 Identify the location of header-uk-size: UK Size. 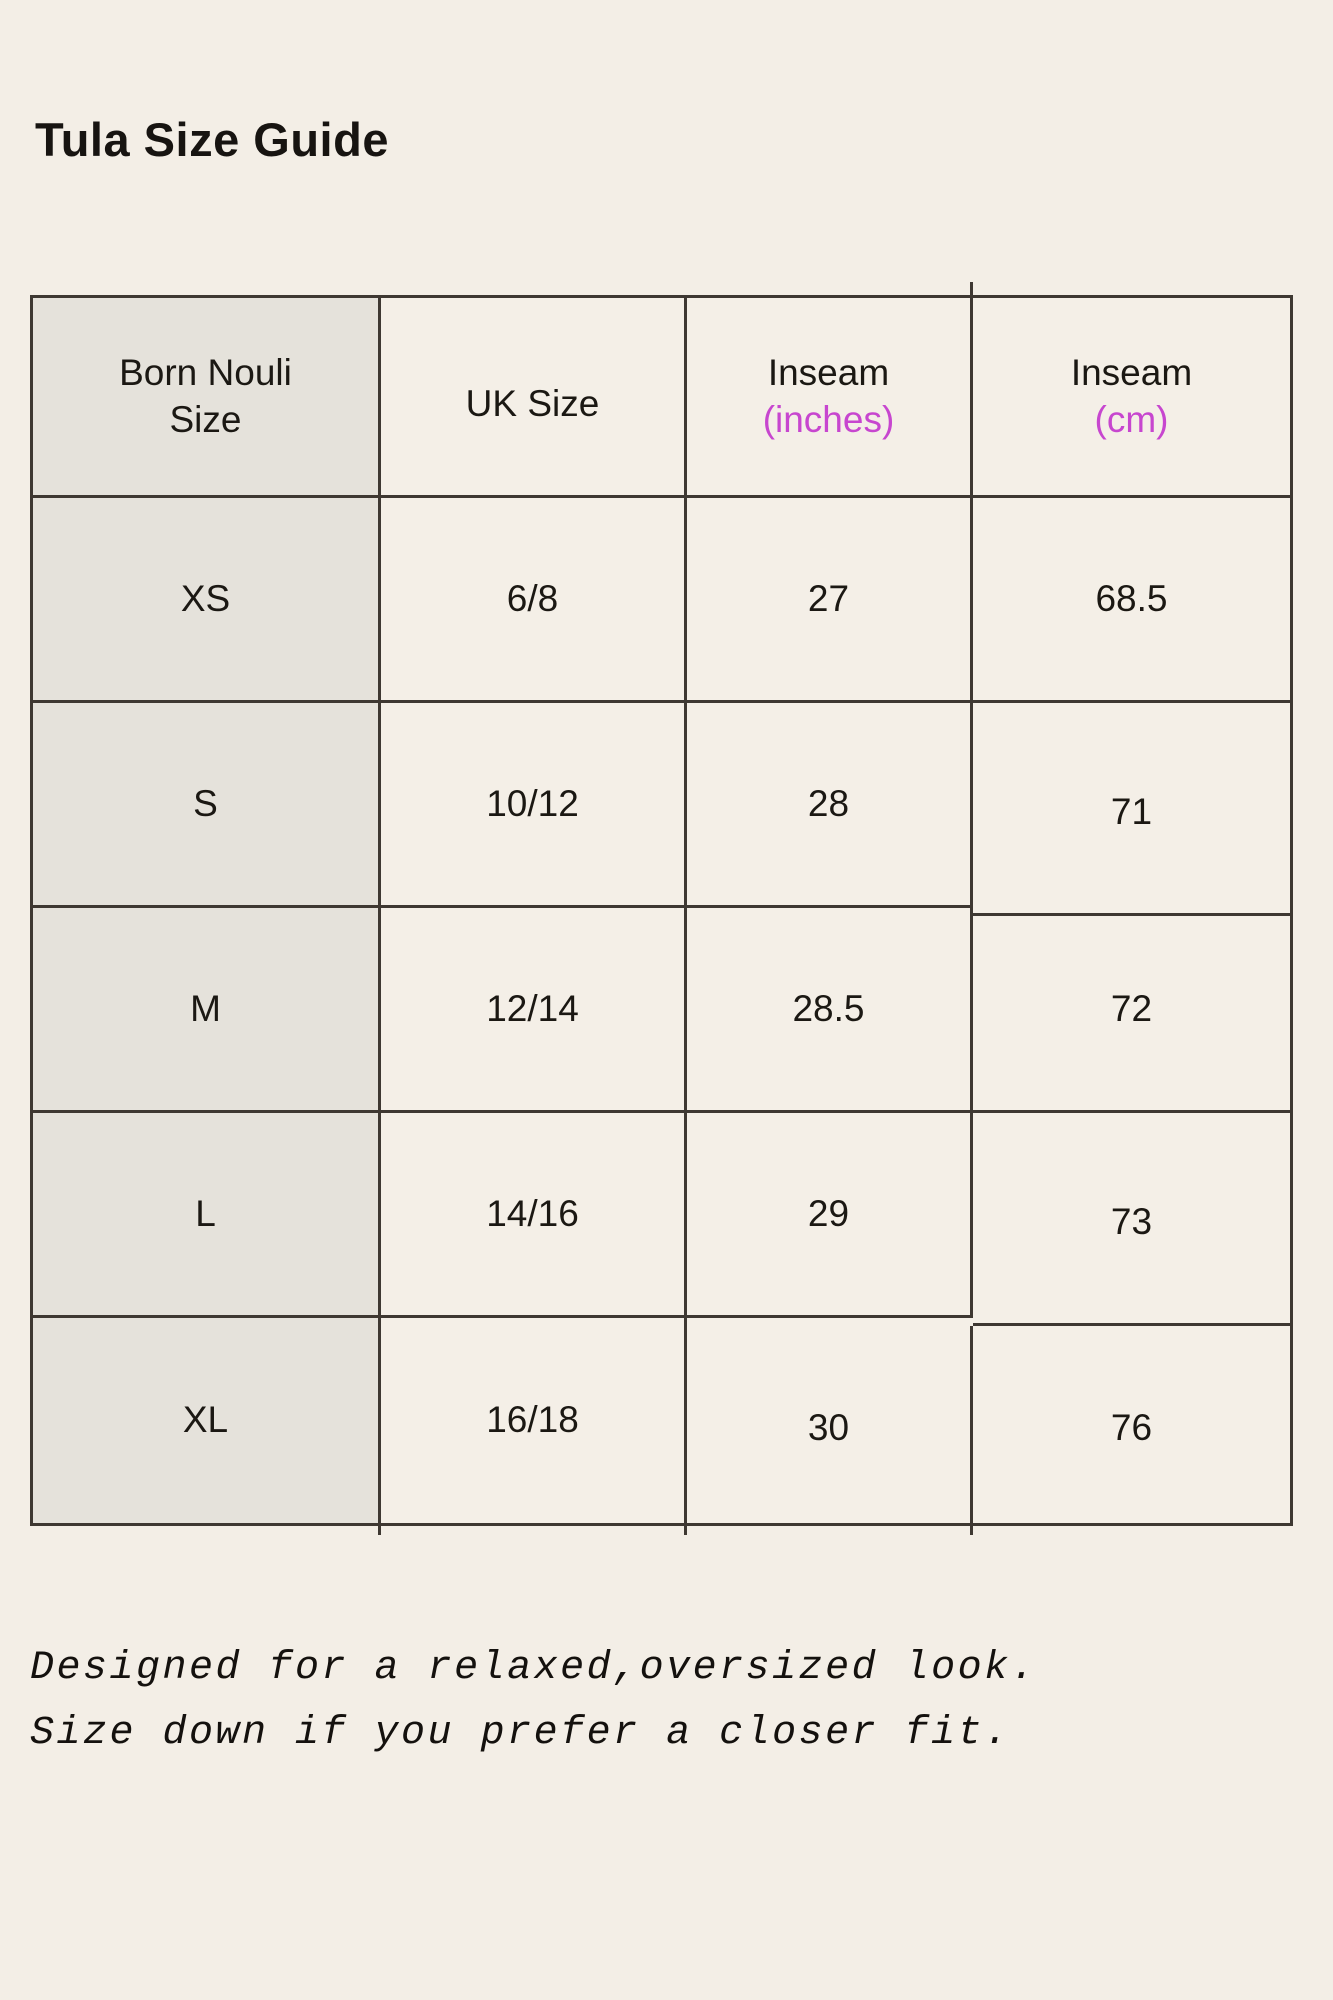
(534, 398).